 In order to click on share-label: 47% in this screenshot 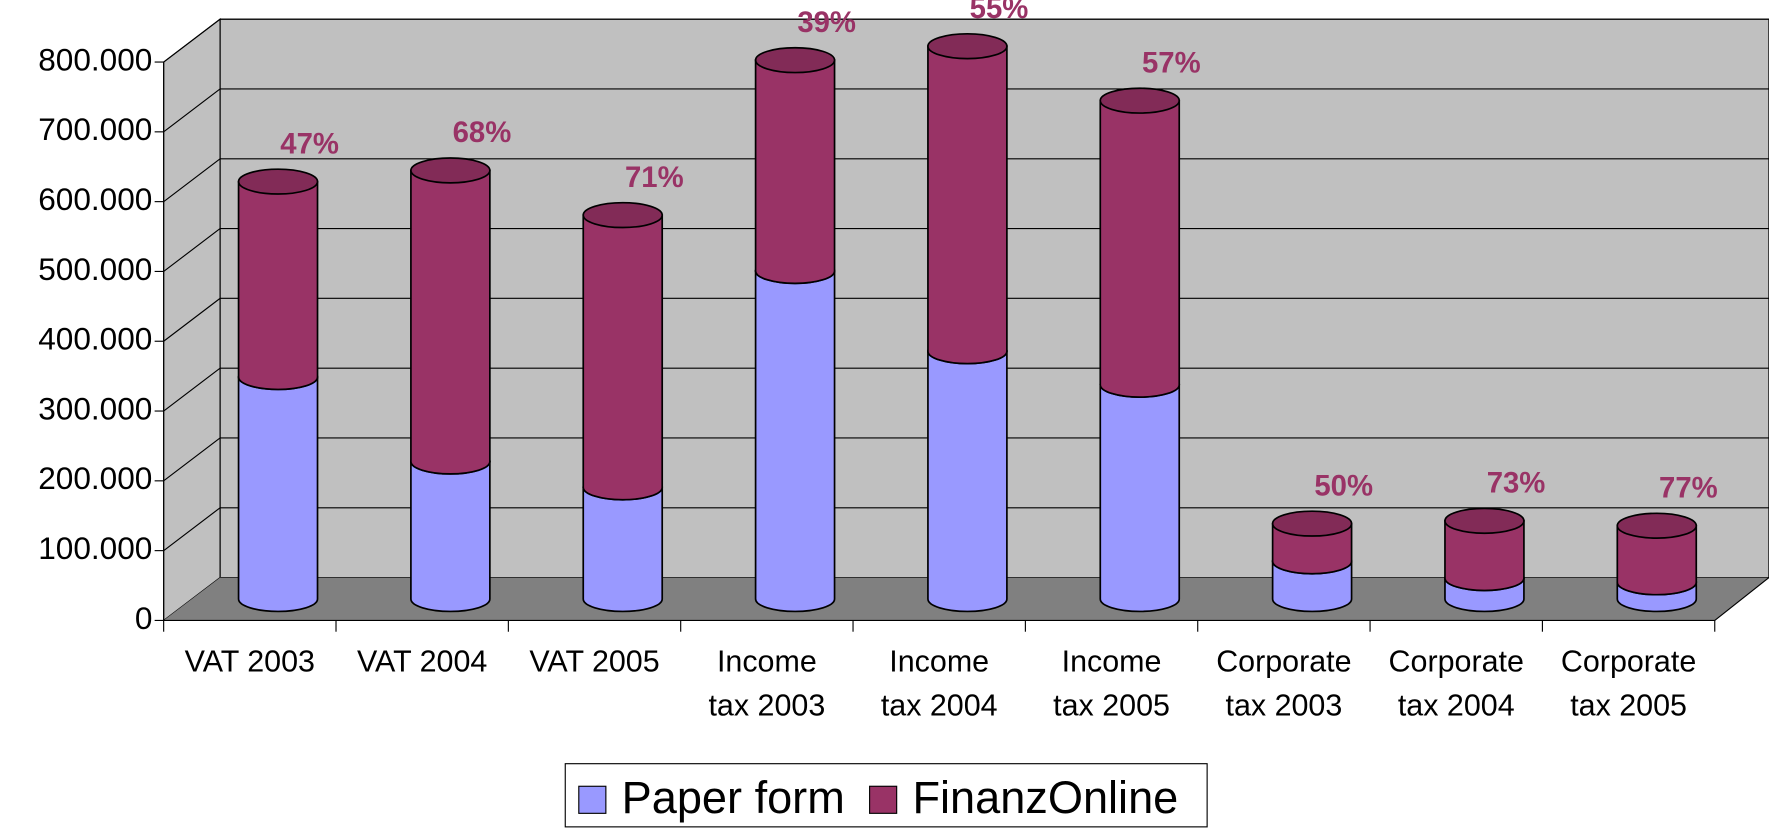, I will do `click(309, 143)`.